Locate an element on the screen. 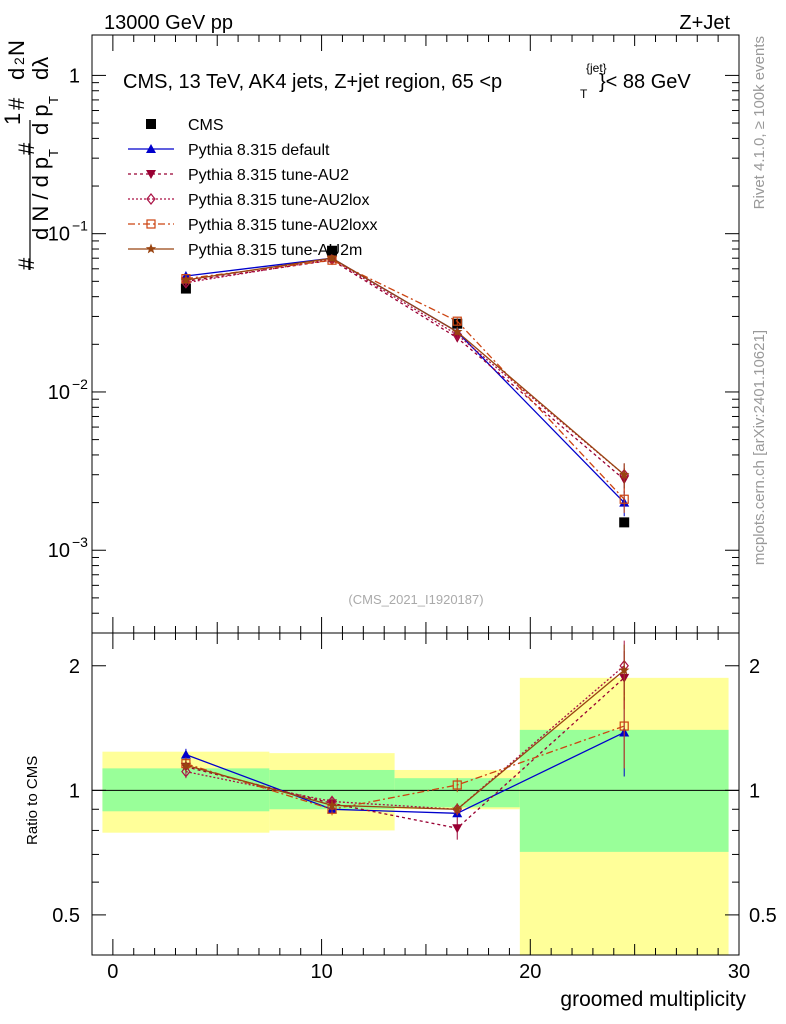 This screenshot has height=1024, width=786. svg-text: 1 is located at coordinates (12, 119).